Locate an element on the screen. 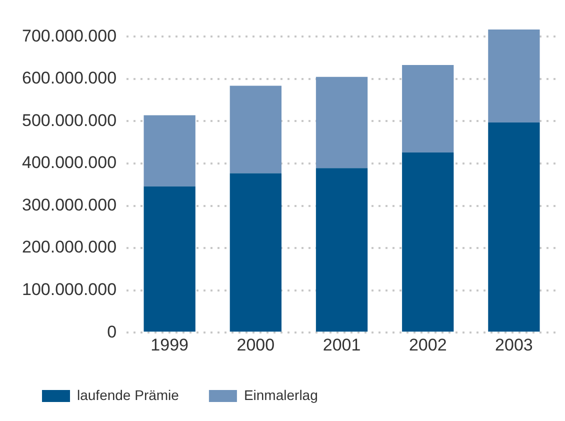  x-tick-label: 2000 is located at coordinates (255, 344).